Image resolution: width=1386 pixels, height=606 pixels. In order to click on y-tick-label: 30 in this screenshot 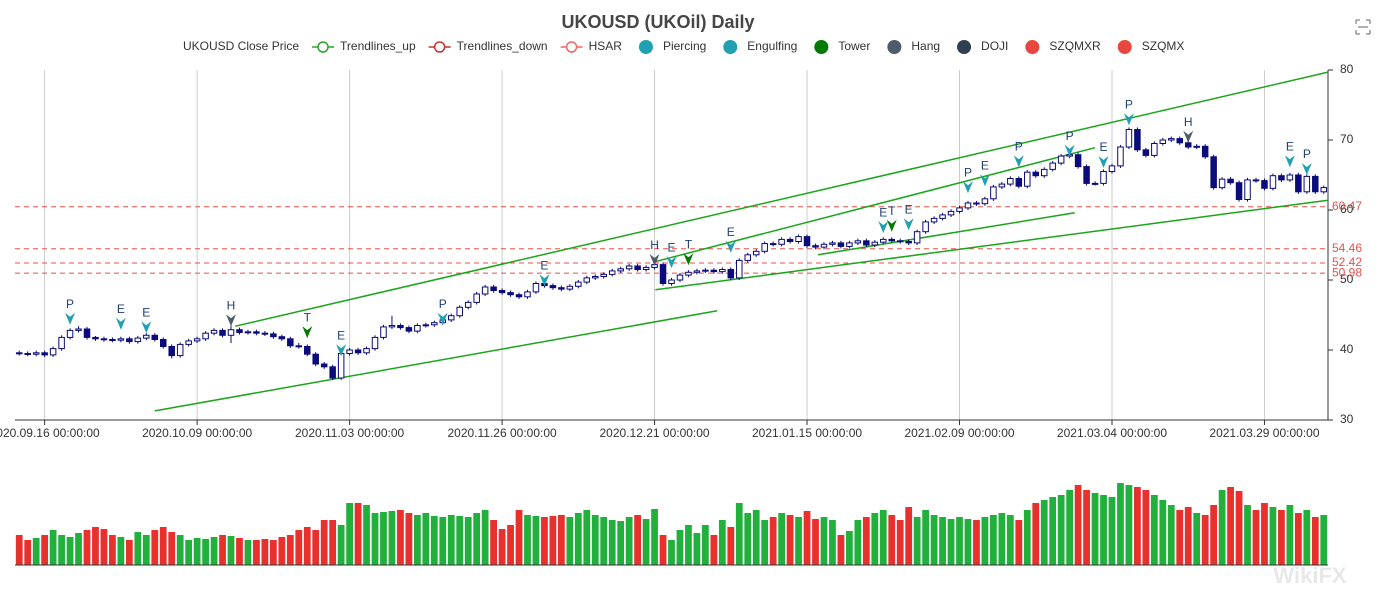, I will do `click(1347, 419)`.